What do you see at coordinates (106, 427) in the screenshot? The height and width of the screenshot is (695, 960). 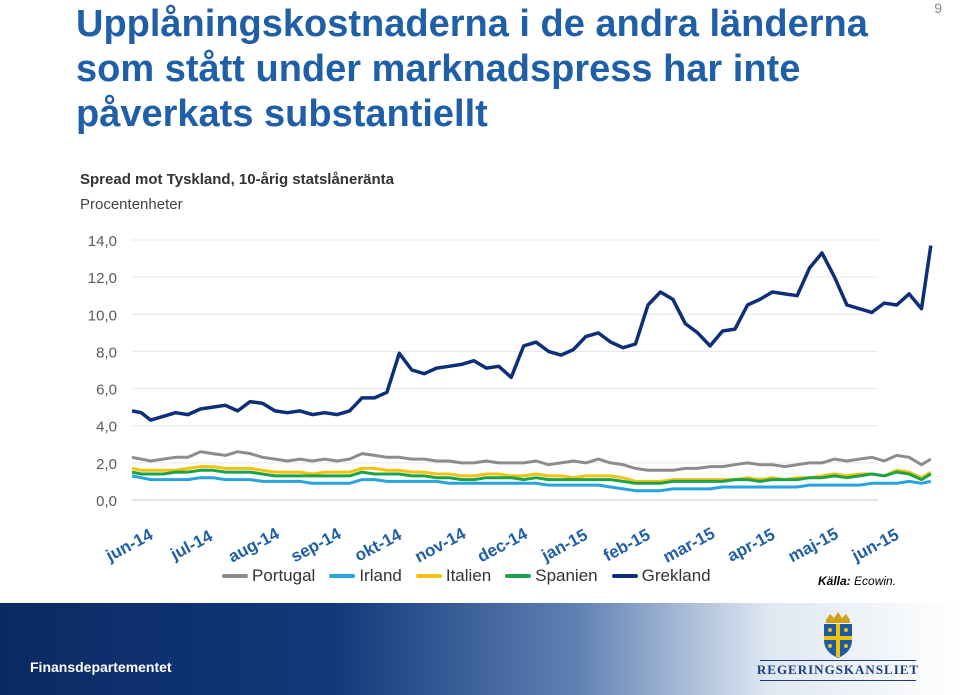 I see `y-tick-label: 4,0` at bounding box center [106, 427].